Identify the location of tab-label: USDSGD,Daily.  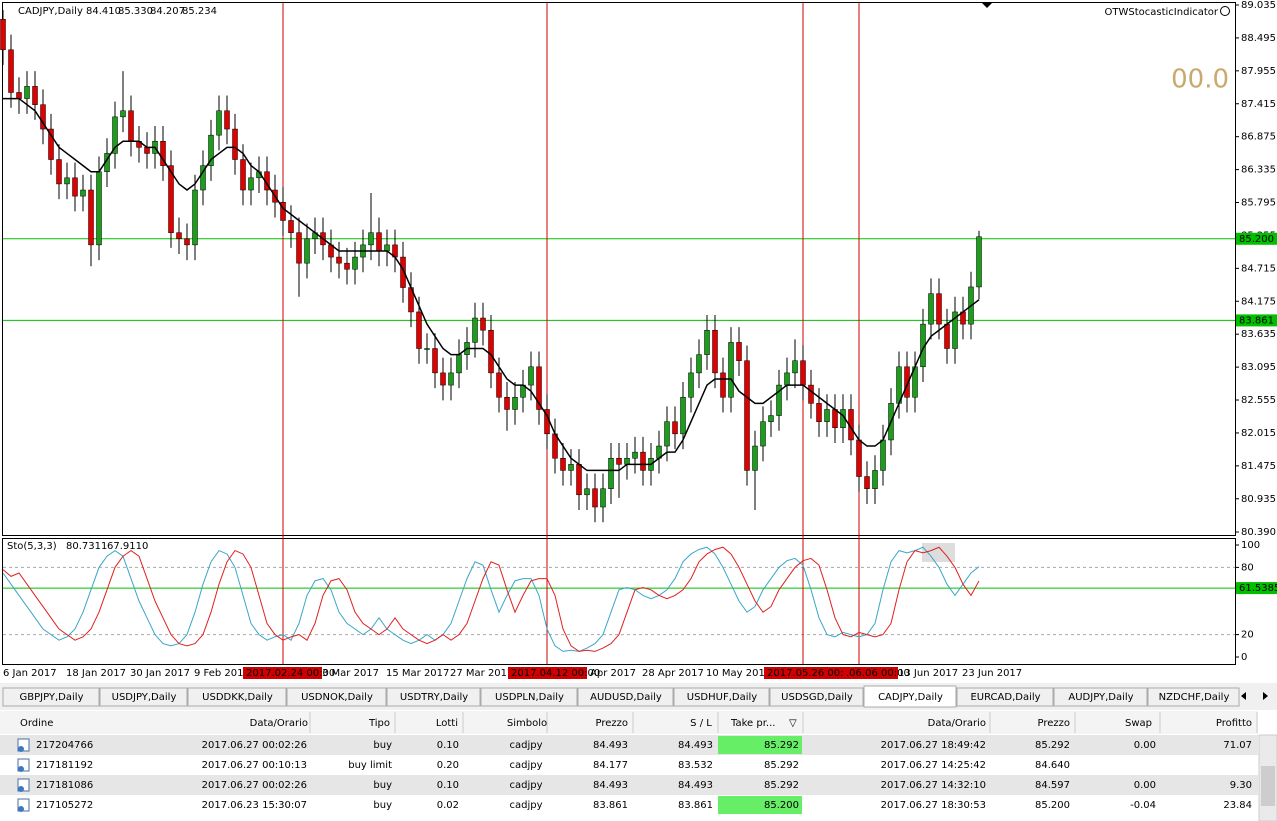
(817, 697).